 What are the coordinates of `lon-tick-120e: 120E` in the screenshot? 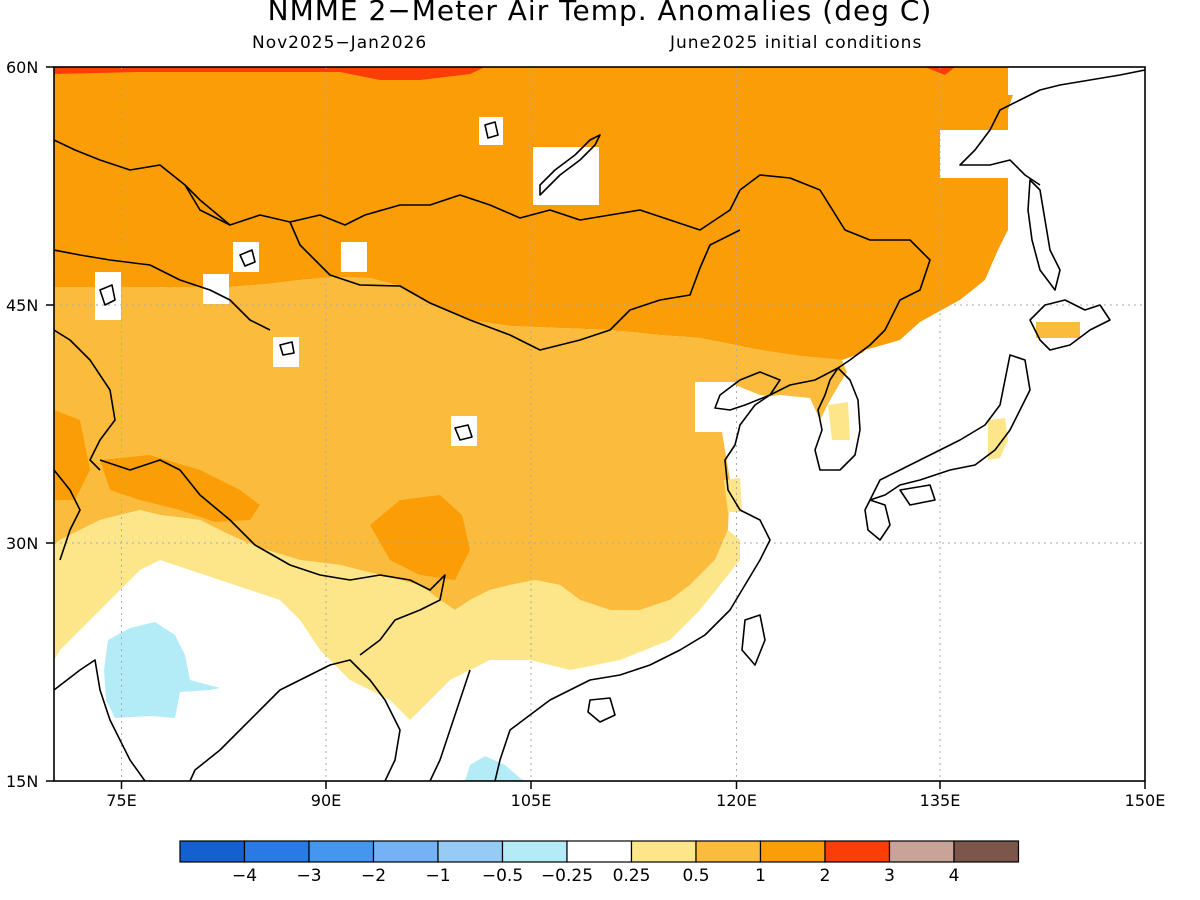 It's located at (736, 800).